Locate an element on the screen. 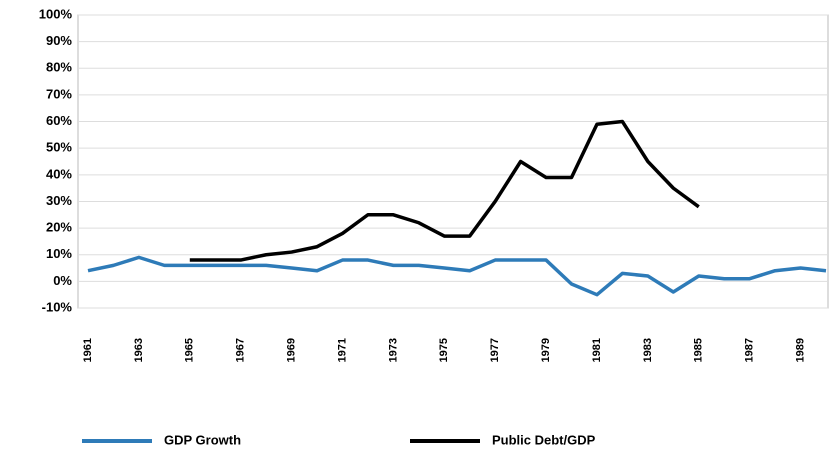 The image size is (839, 457). y-tick-label: -10% is located at coordinates (57, 306).